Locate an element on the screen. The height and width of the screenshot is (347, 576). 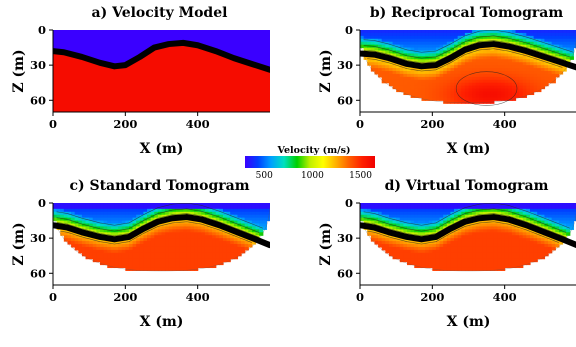
colorbar-tick-label: 500 is located at coordinates (264, 176).